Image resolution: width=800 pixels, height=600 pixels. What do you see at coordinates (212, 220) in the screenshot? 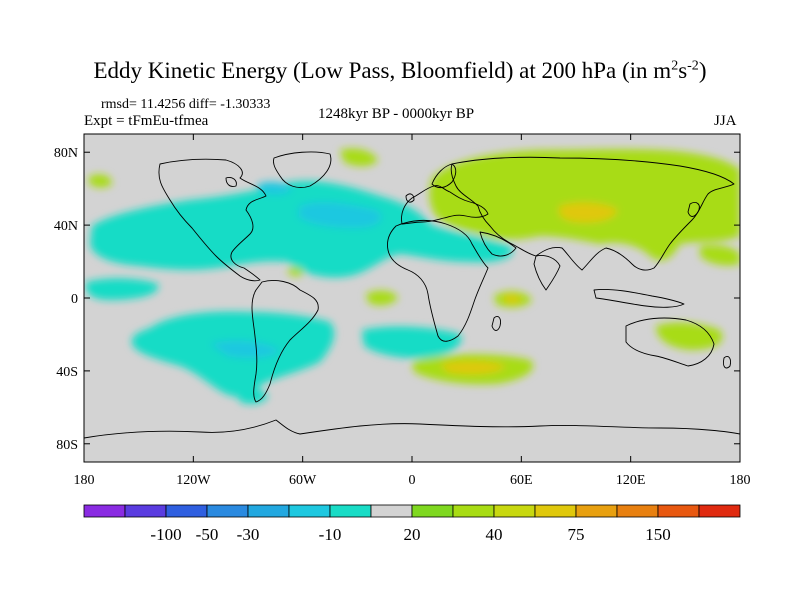
I see `coast-north-america` at bounding box center [212, 220].